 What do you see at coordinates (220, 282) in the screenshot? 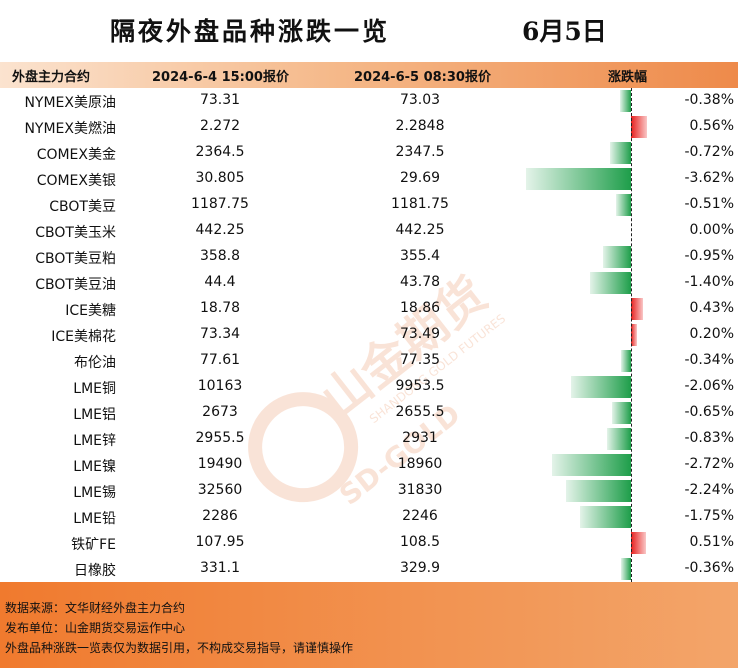
I see `price-prev: 44.4` at bounding box center [220, 282].